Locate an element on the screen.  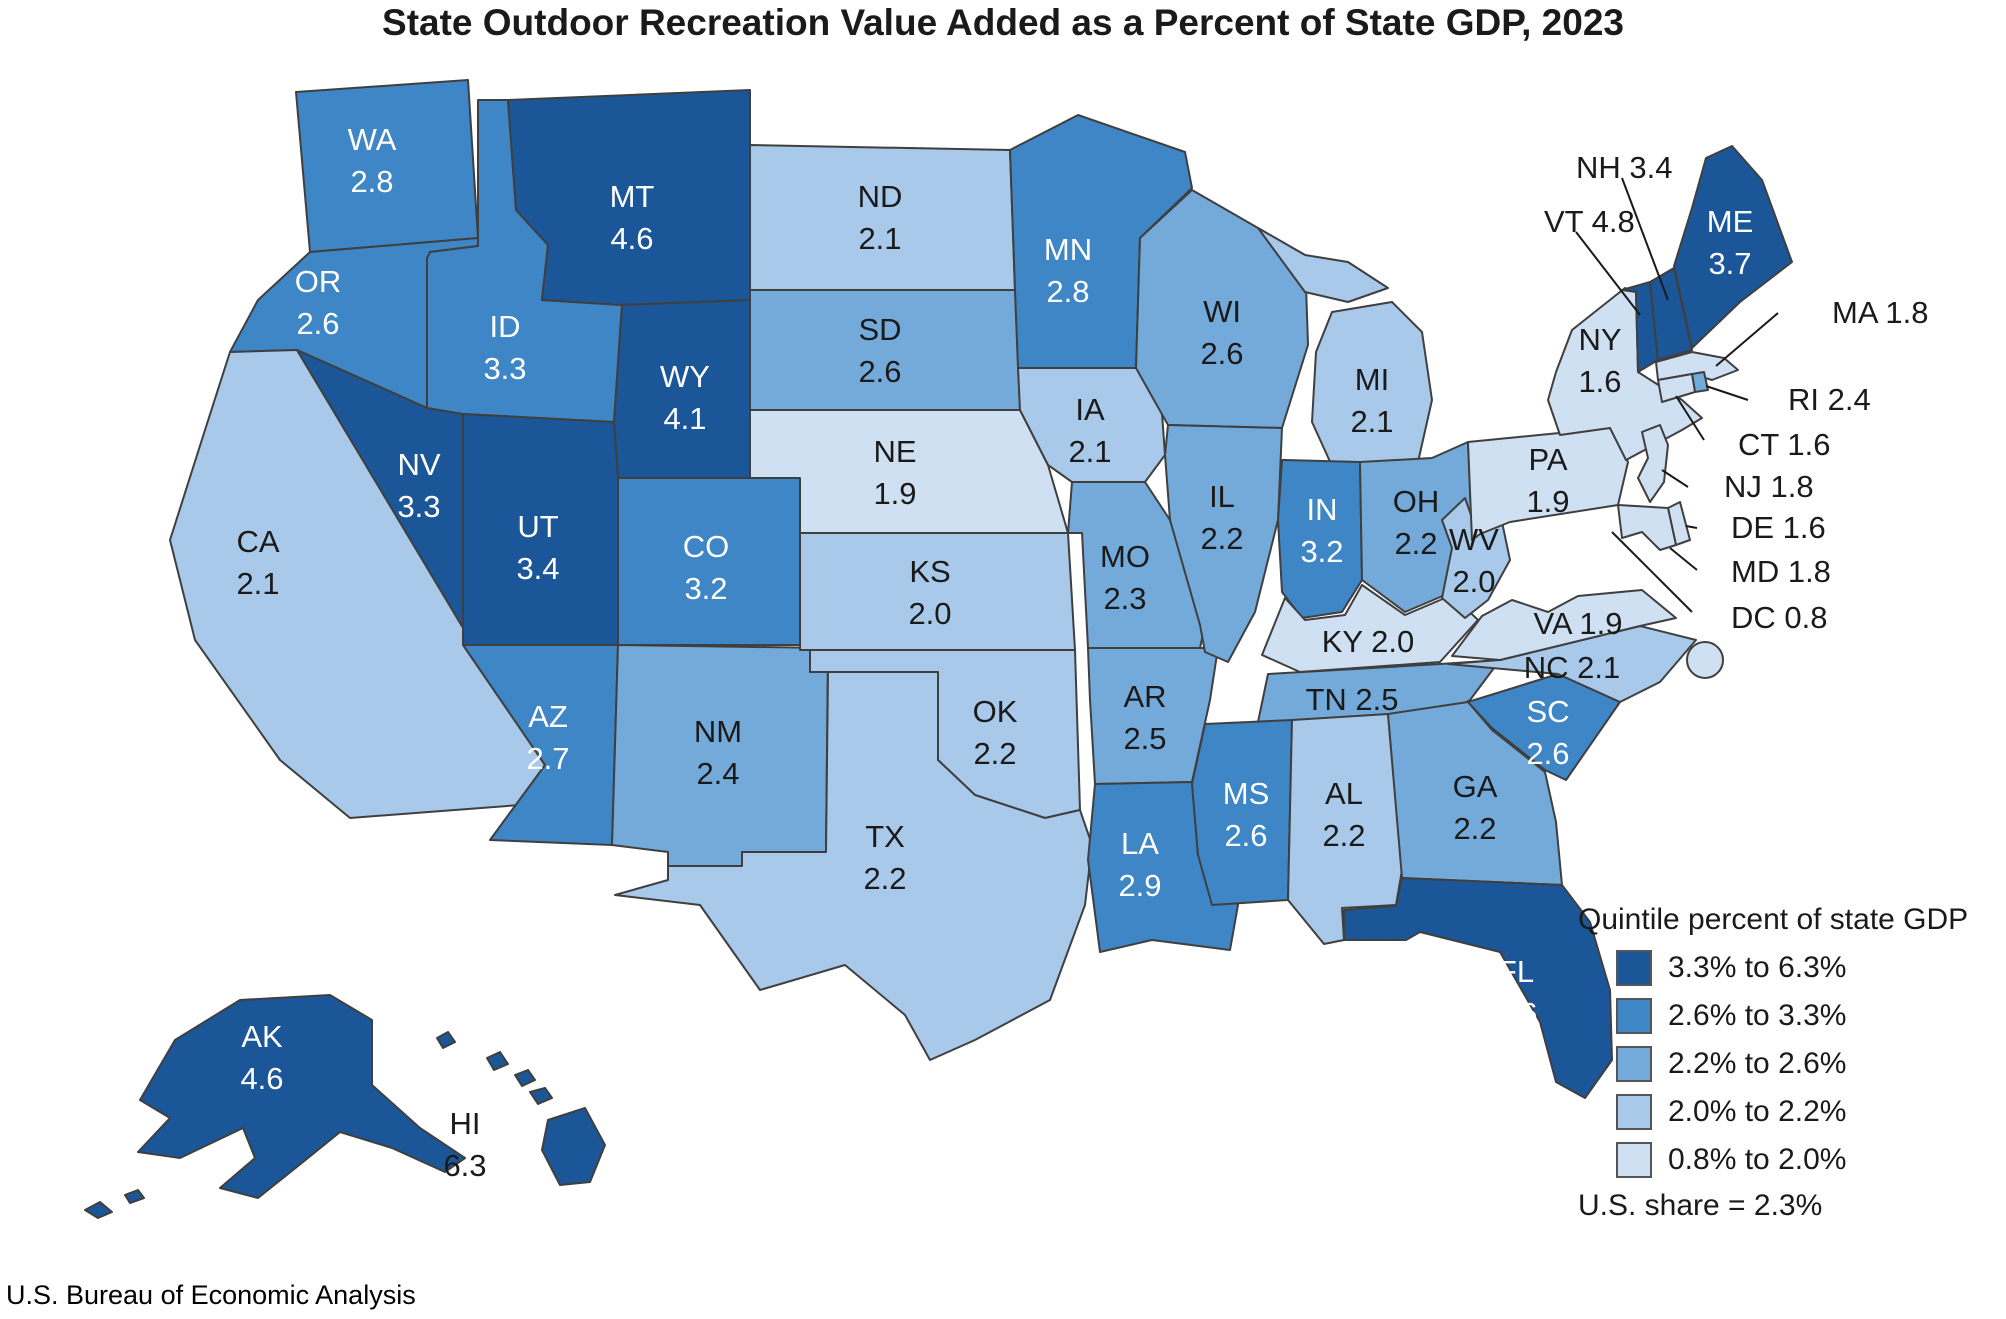
legend-item-quintile-2: 2.6% to 3.3% is located at coordinates (1809, 1016).